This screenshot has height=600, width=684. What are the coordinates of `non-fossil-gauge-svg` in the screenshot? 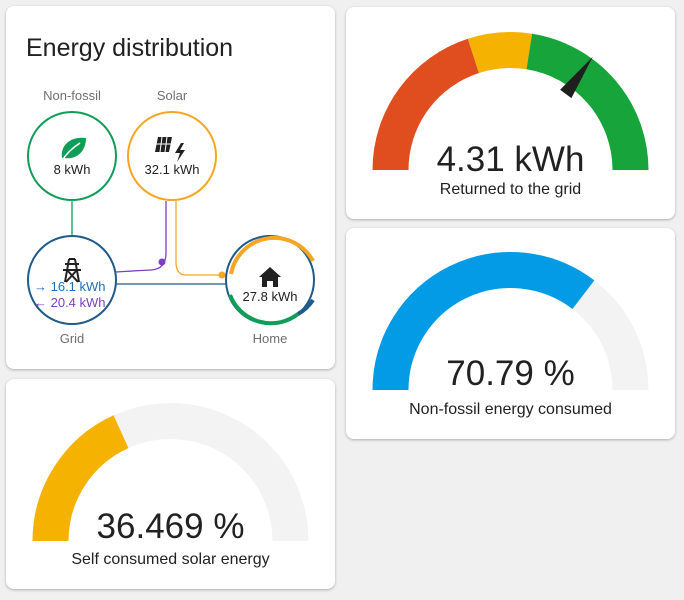 It's located at (510, 321).